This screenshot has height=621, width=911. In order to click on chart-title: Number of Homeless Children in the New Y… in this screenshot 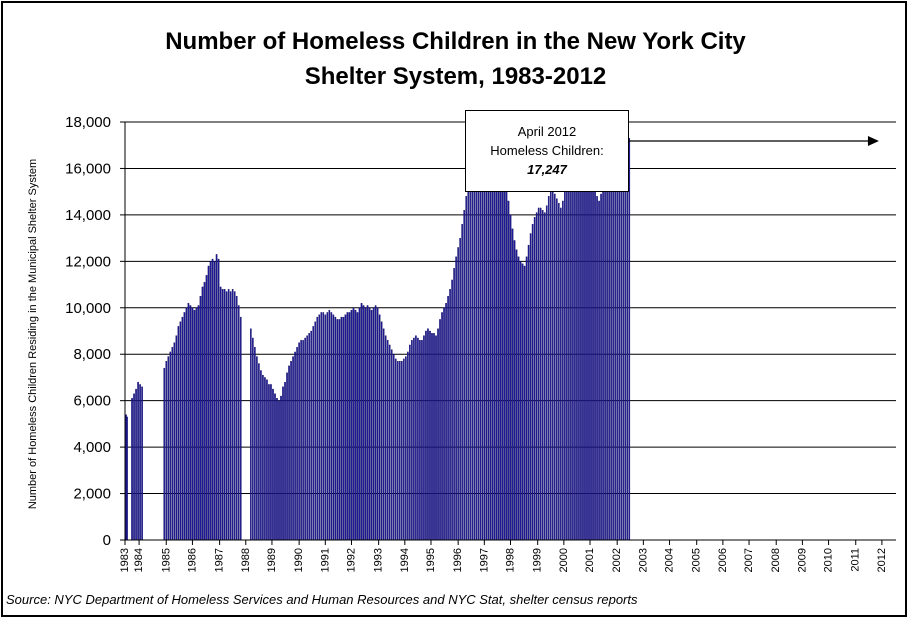, I will do `click(455, 59)`.